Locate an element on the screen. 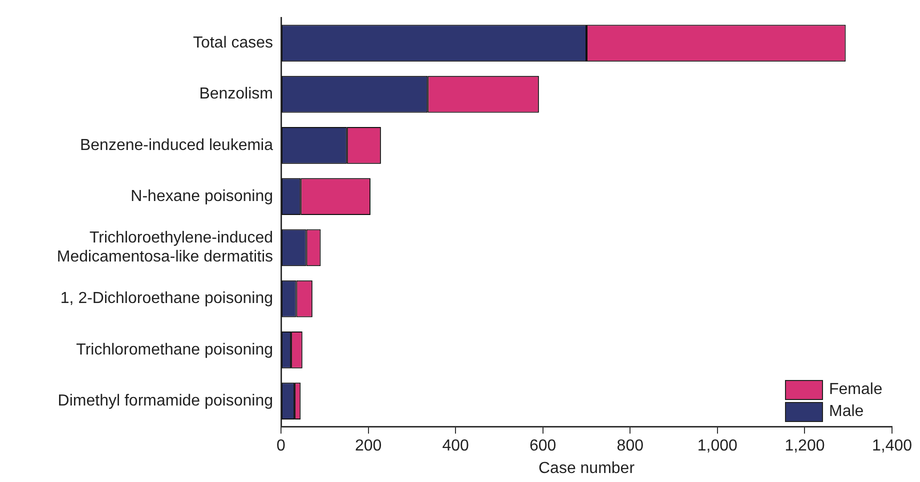  y-tick-label: Benzolism is located at coordinates (236, 94).